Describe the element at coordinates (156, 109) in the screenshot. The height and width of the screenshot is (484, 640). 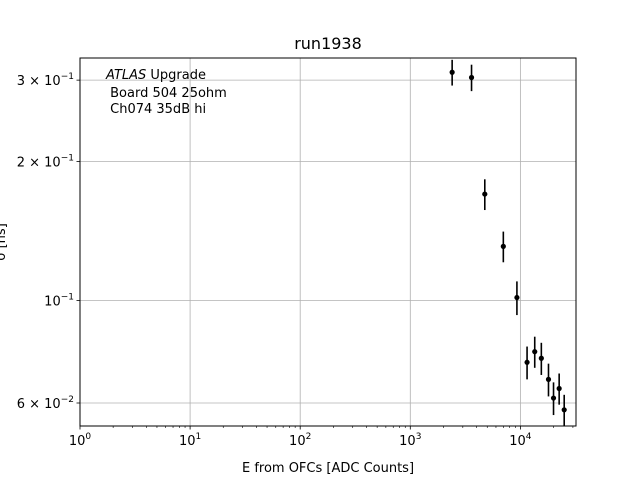
I see `annotation-line-3: Ch074 35dB hi` at that location.